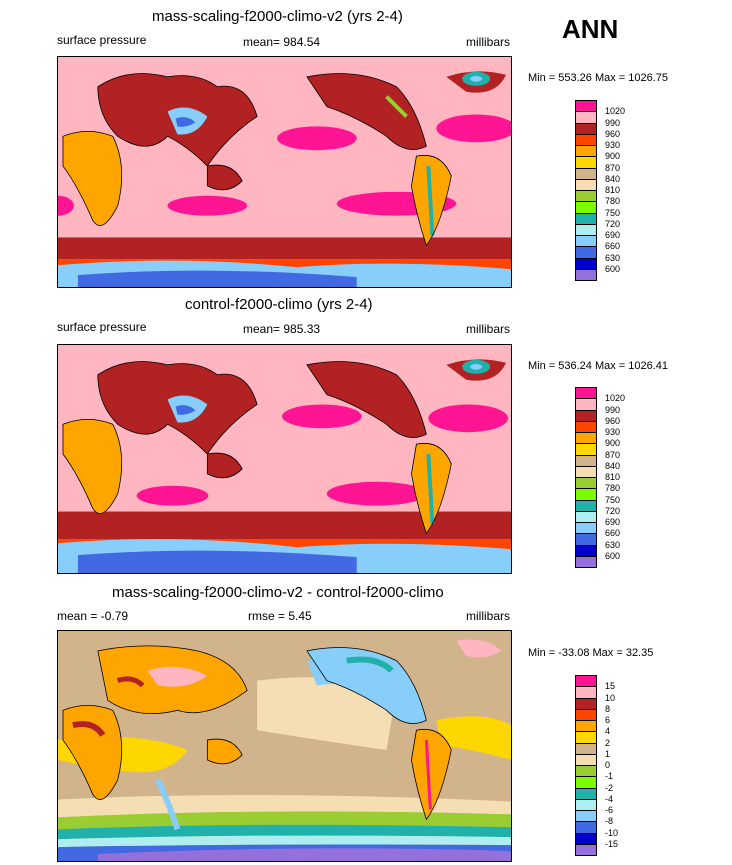 This screenshot has height=865, width=732. I want to click on panel2-title: control-f2000-climo (yrs 2-4), so click(279, 304).